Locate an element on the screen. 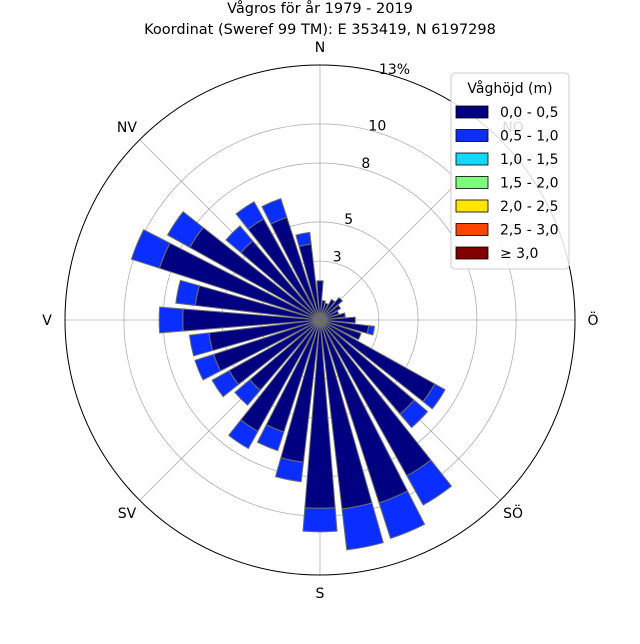  radial-tick-label: 10 is located at coordinates (377, 126).